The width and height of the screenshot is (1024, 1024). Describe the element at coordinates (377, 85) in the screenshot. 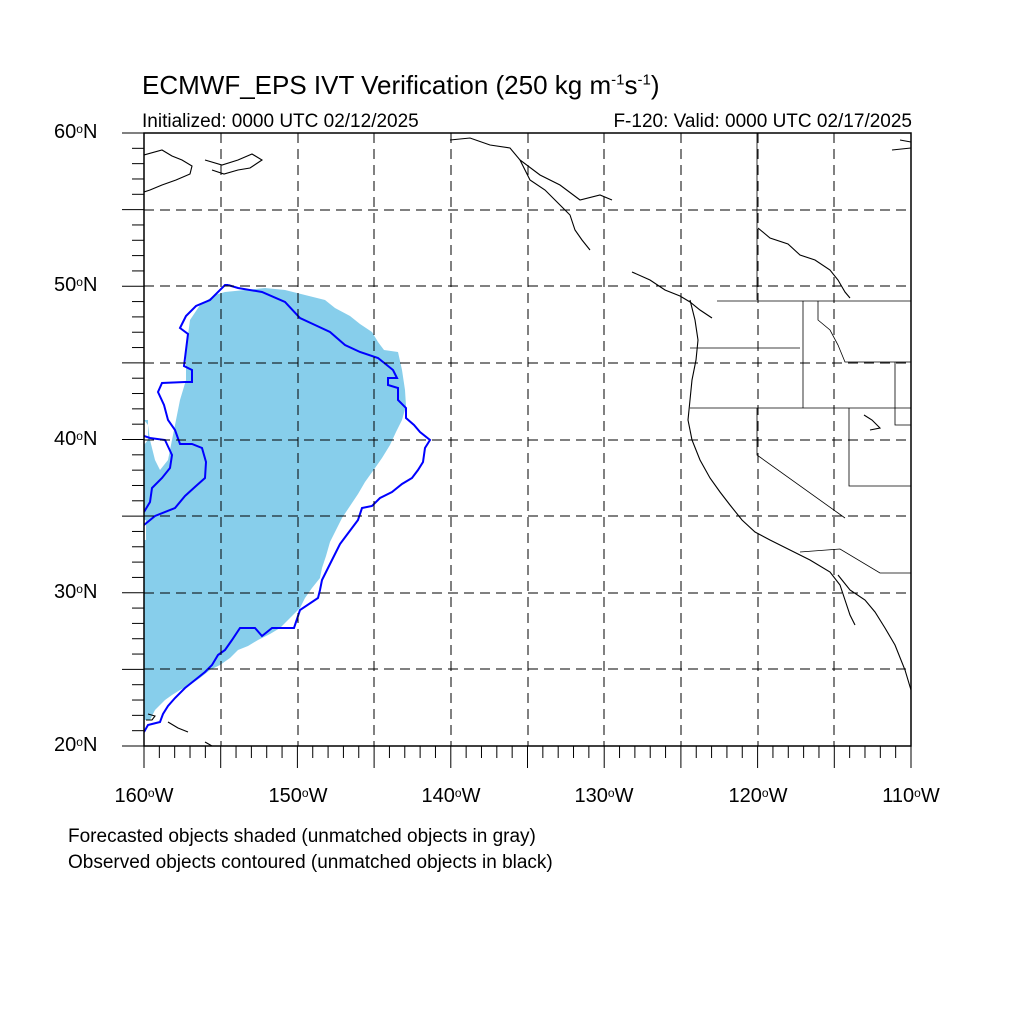

I see `title-text: ECMWF_EPS IVT Verification (250 kg m` at that location.